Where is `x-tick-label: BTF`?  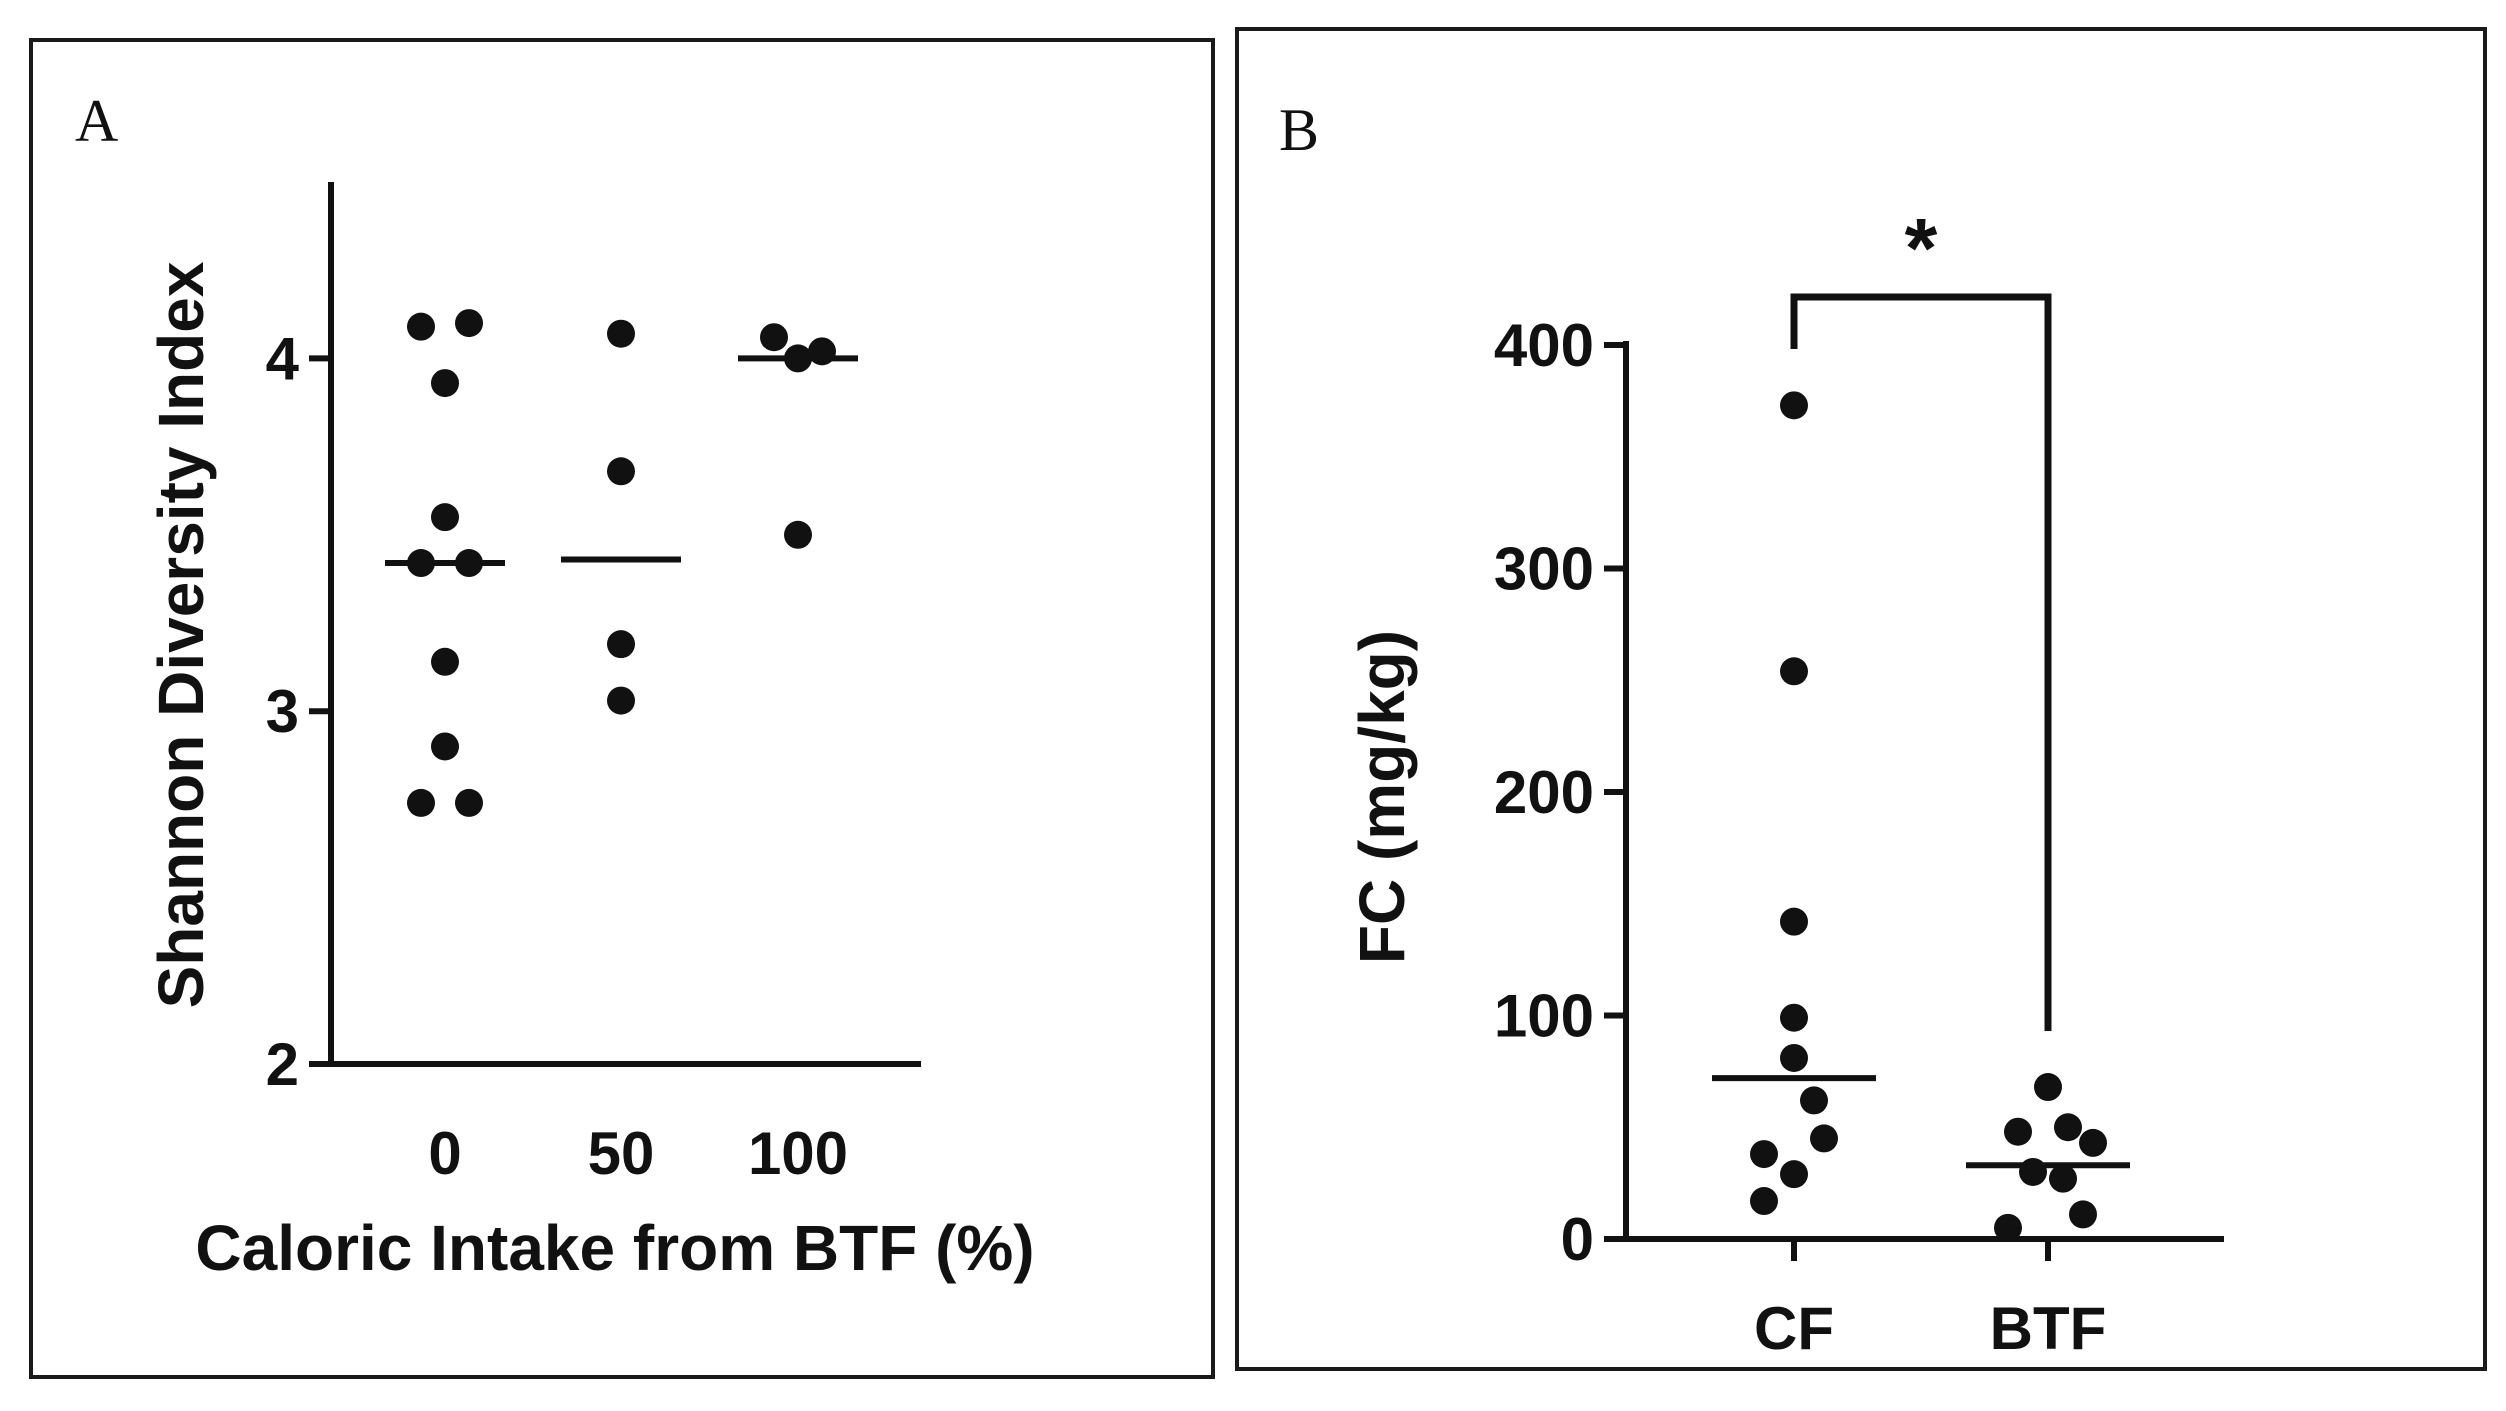 x-tick-label: BTF is located at coordinates (2048, 1328).